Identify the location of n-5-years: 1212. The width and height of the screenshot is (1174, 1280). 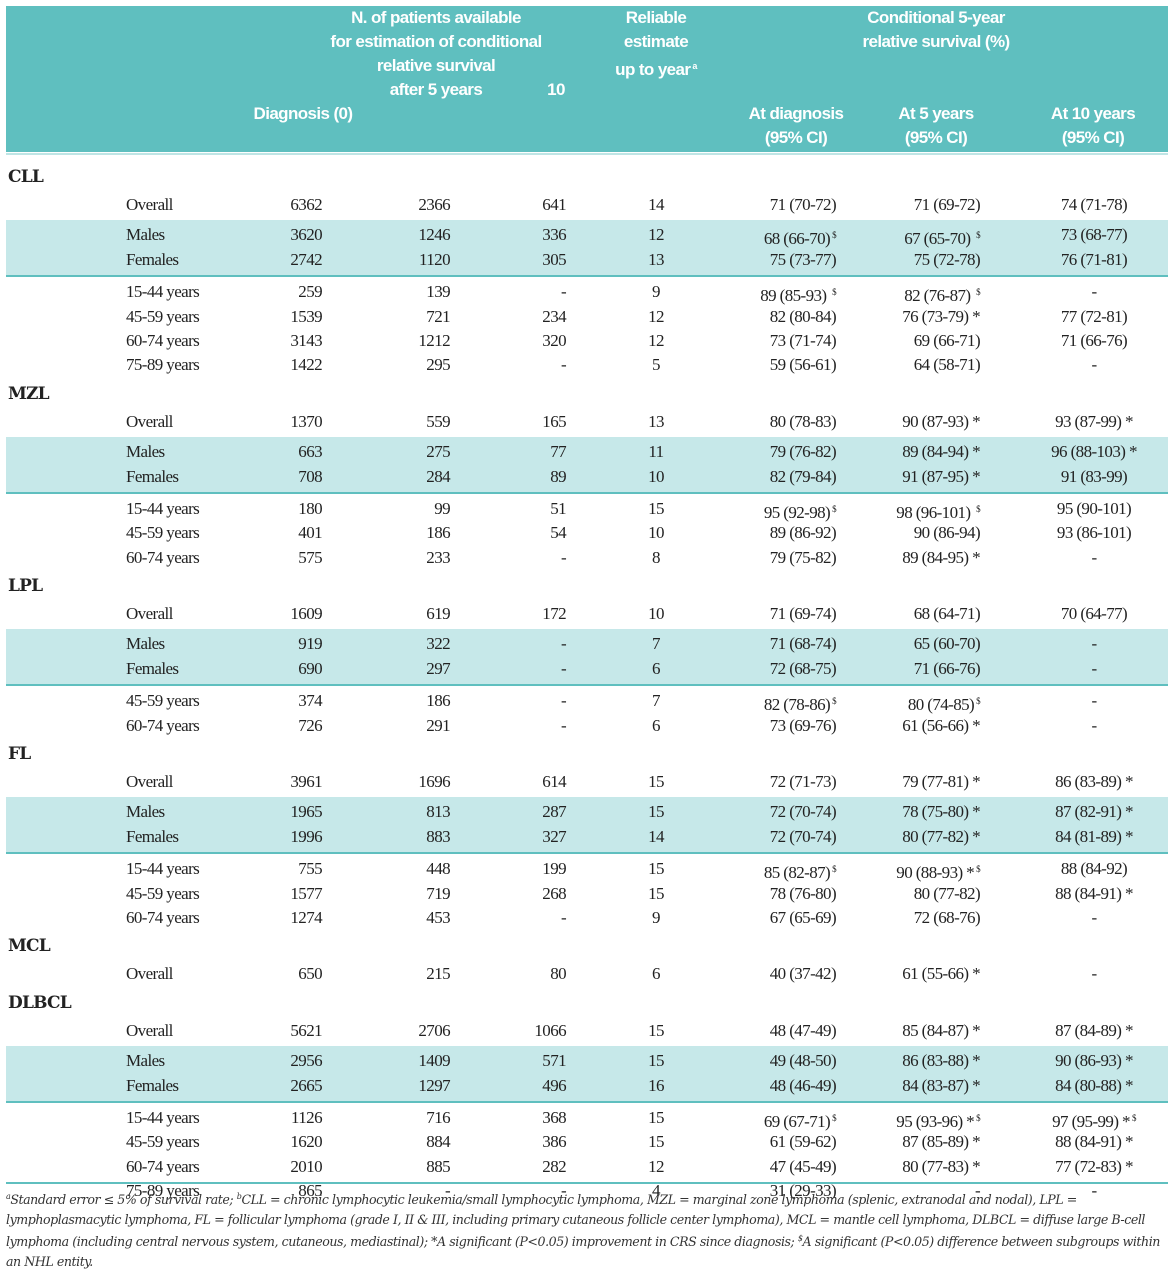
(434, 340).